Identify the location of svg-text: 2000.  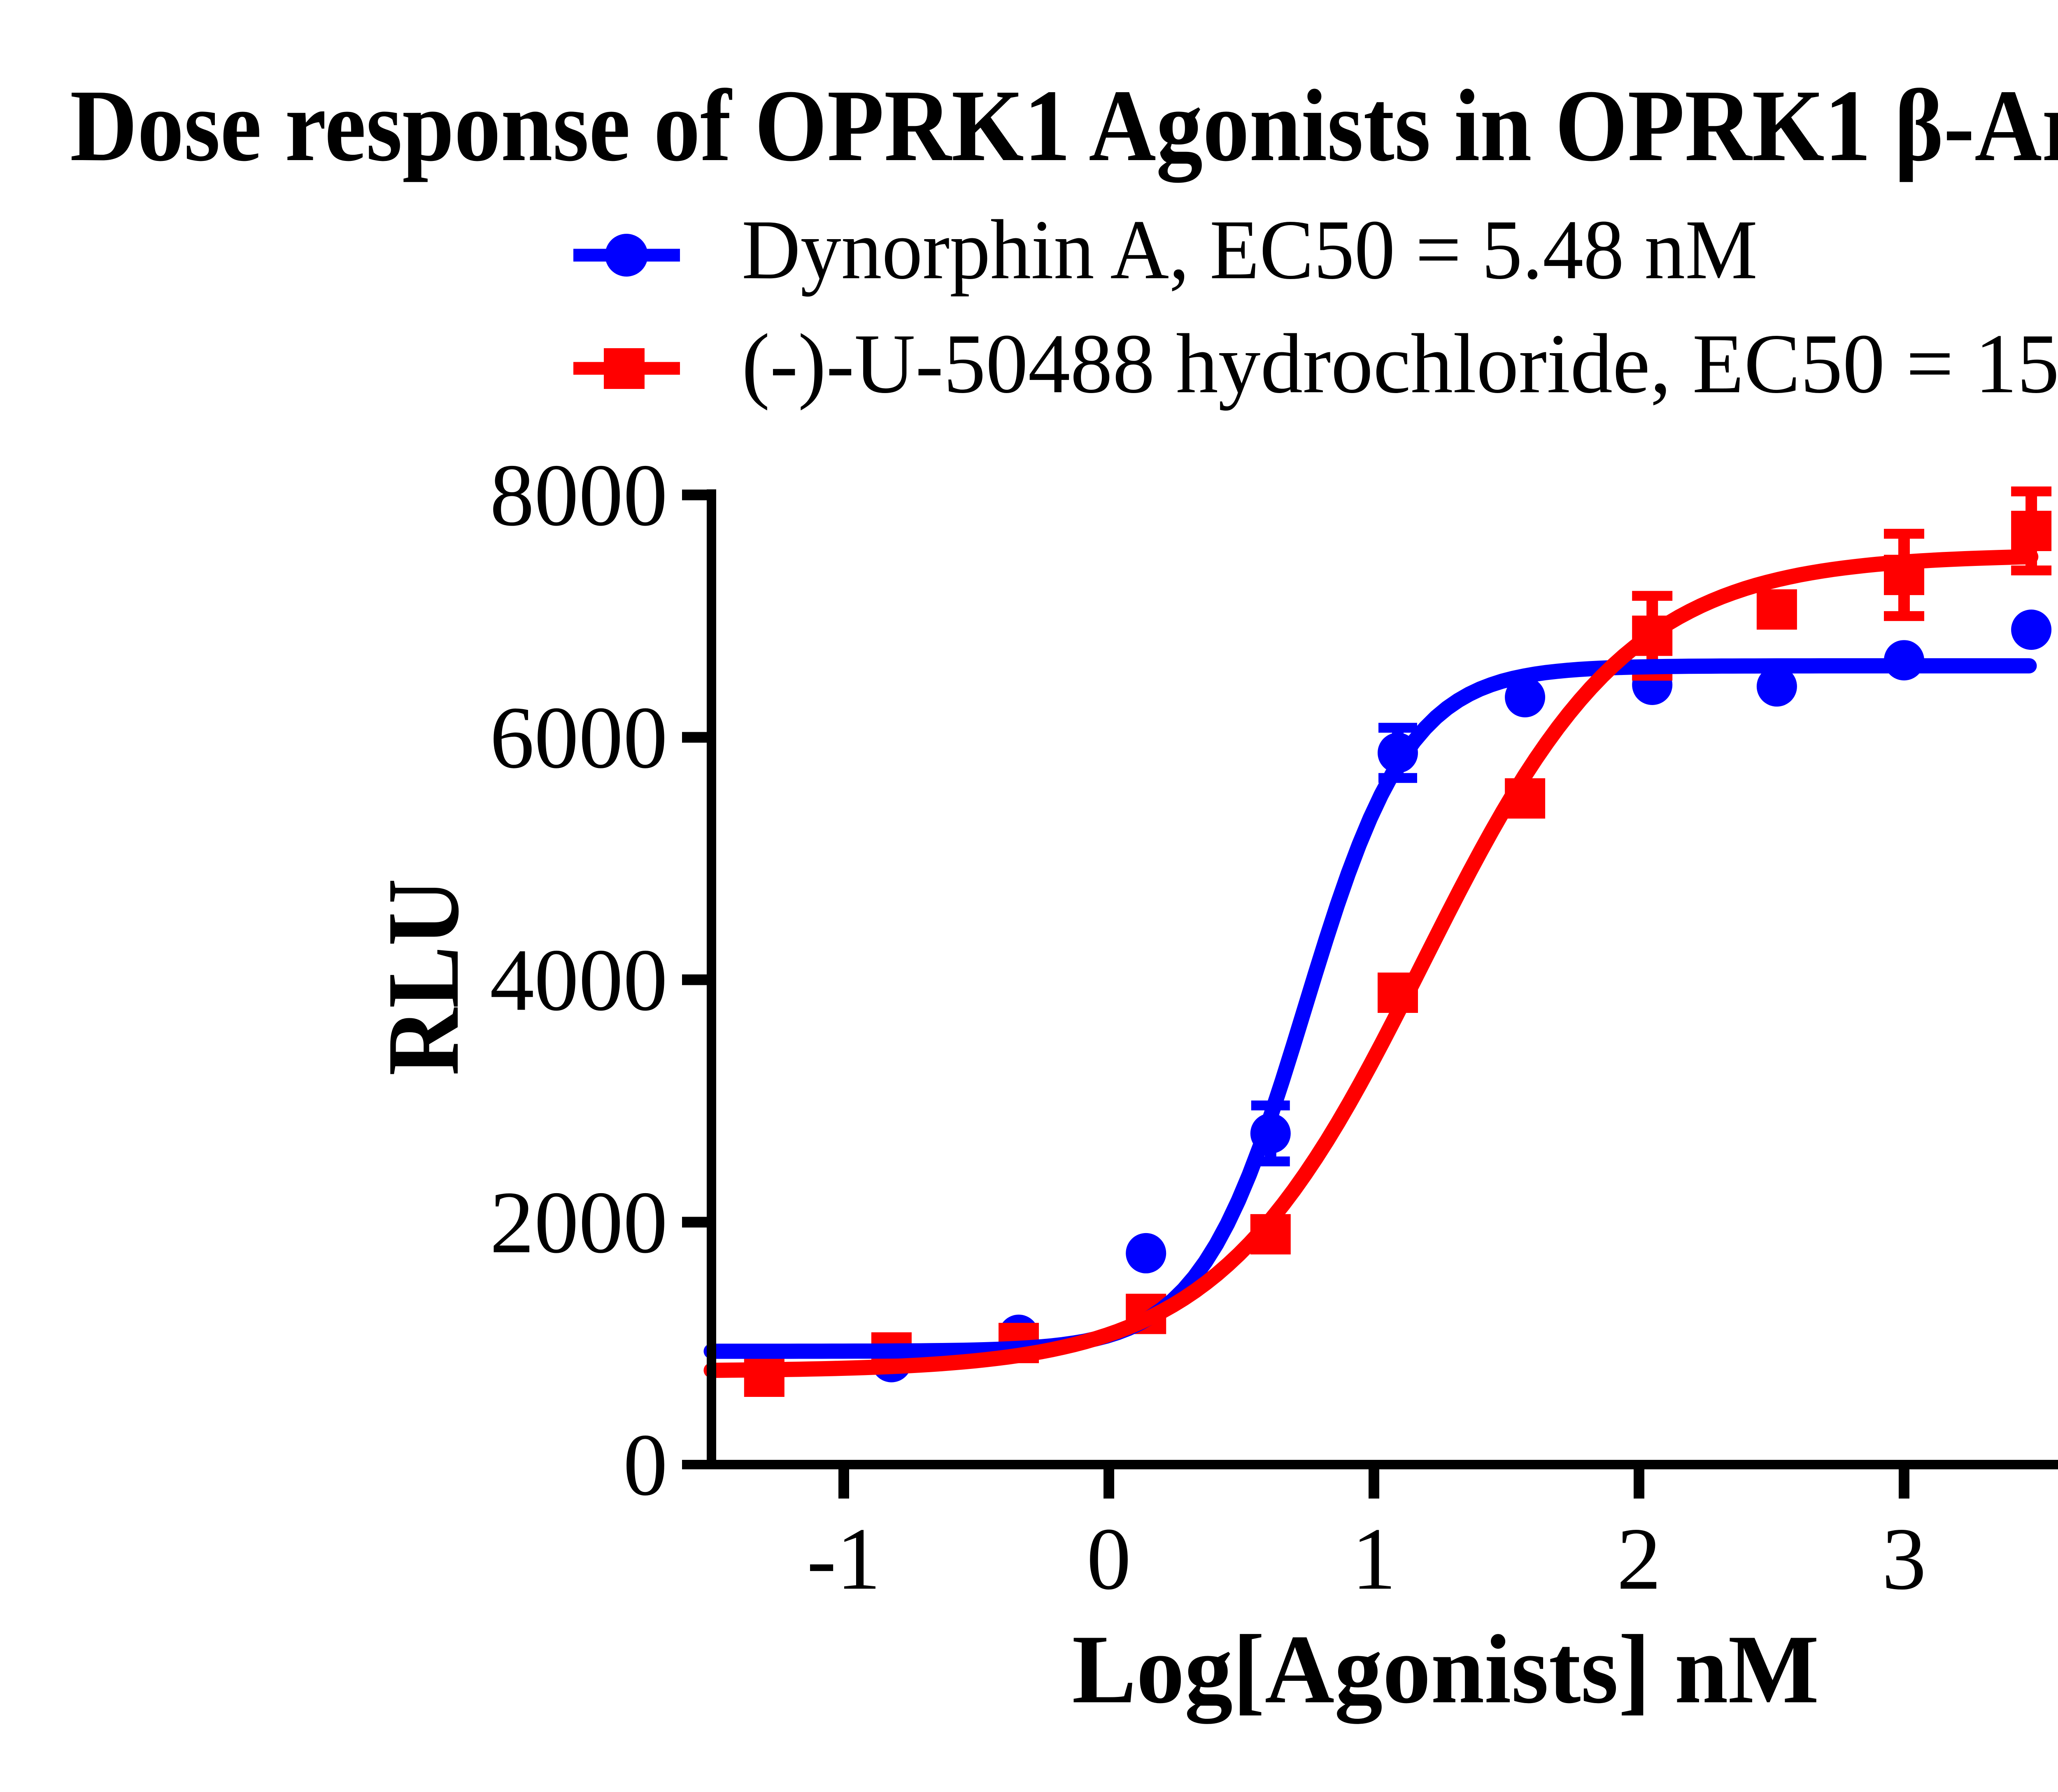
(579, 1222).